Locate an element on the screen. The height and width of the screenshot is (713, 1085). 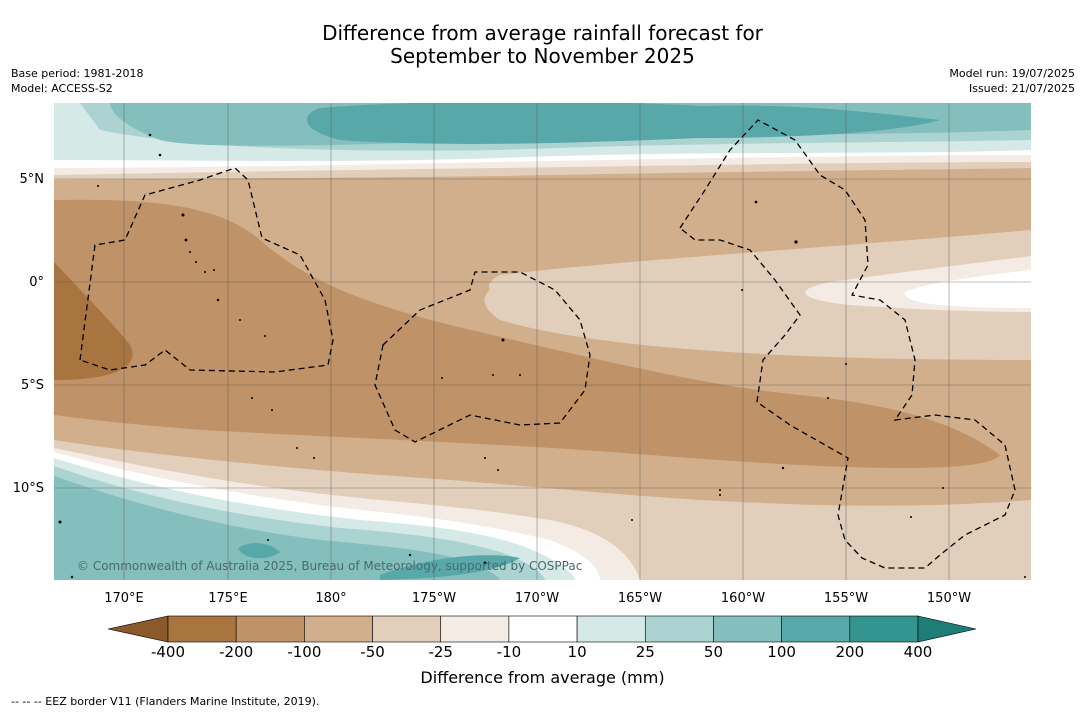
colorbar-tick-label: -10 is located at coordinates (509, 652).